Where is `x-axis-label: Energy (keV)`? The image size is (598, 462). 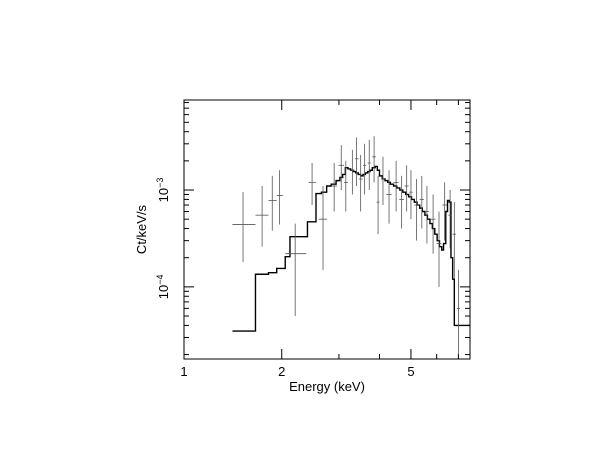
x-axis-label: Energy (keV) is located at coordinates (327, 386).